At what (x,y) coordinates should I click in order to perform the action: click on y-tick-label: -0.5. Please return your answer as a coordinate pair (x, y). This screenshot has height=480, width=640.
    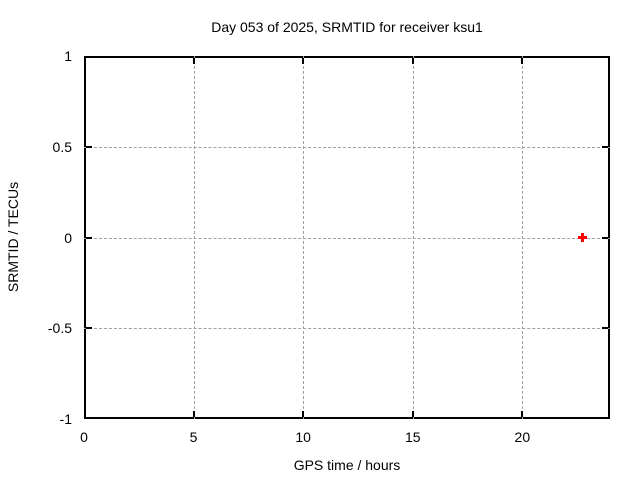
    Looking at the image, I should click on (59, 328).